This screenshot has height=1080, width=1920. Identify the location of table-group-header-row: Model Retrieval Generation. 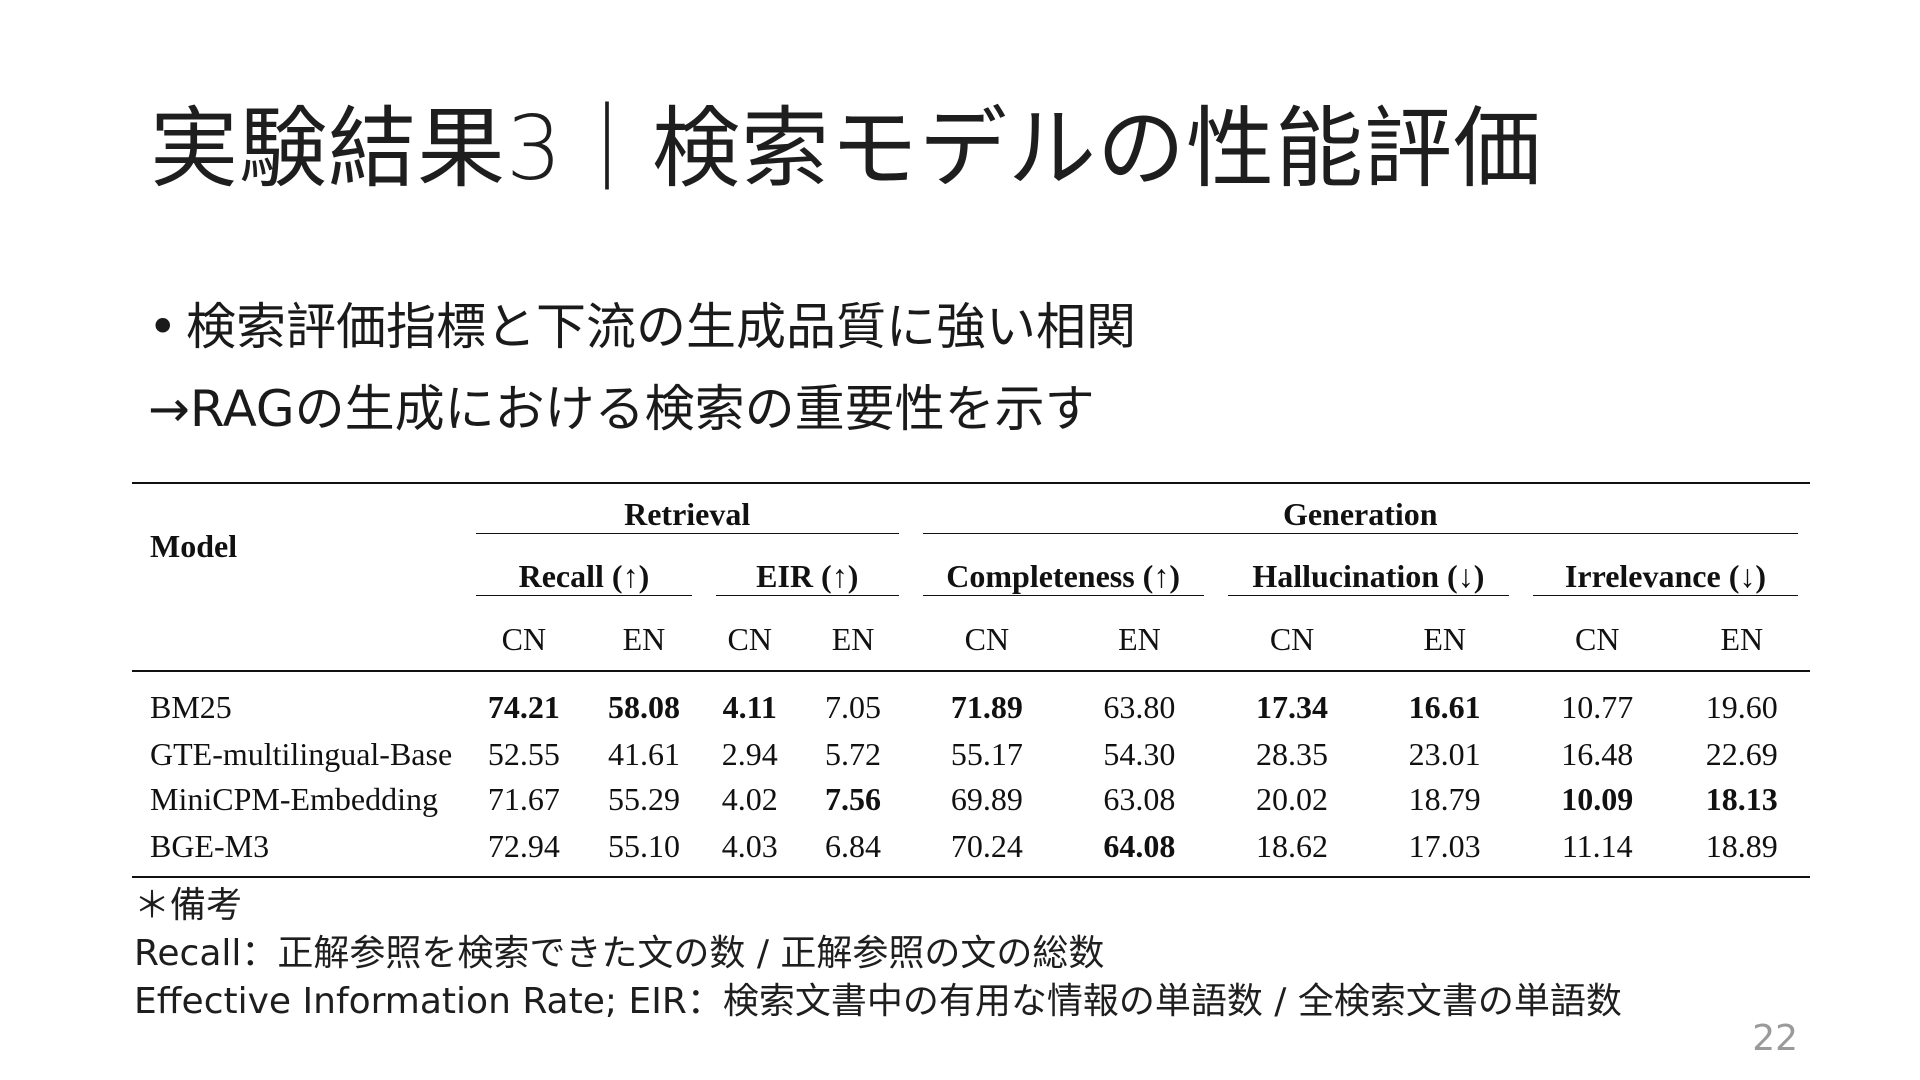
(971, 523).